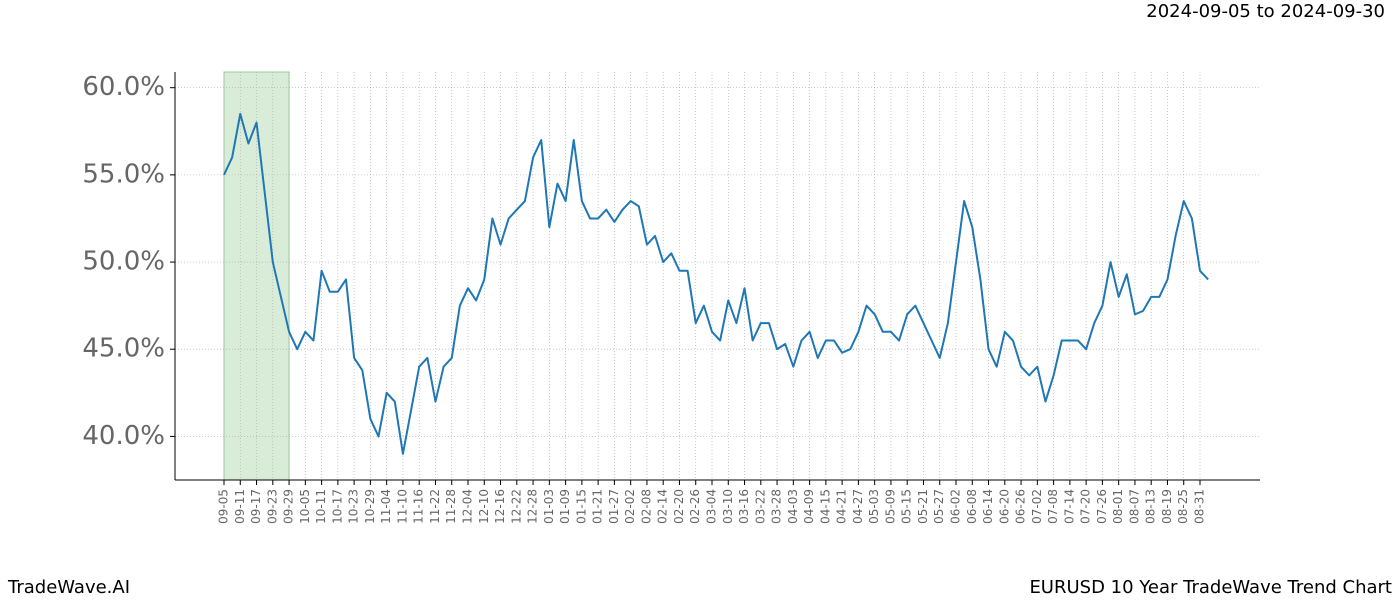 The height and width of the screenshot is (600, 1400). I want to click on x-tick-label: 09-23, so click(272, 506).